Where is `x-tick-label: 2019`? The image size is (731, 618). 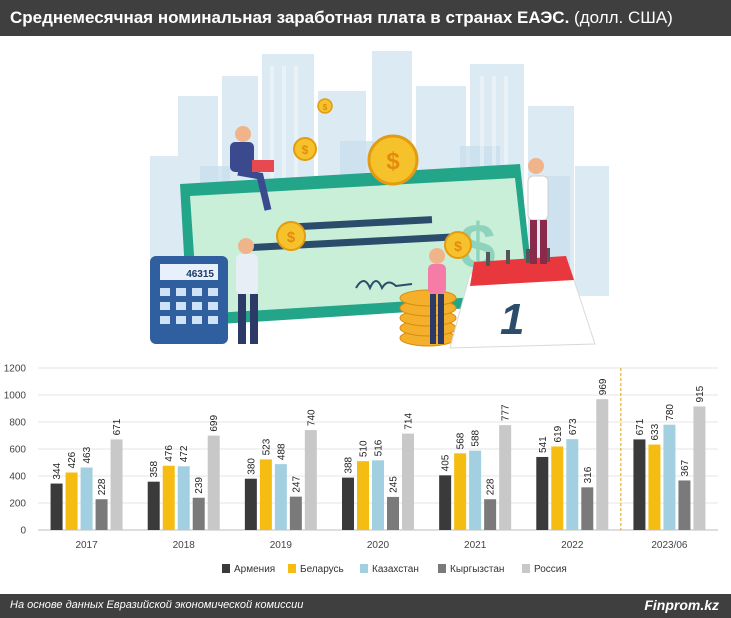
x-tick-label: 2019 is located at coordinates (281, 545).